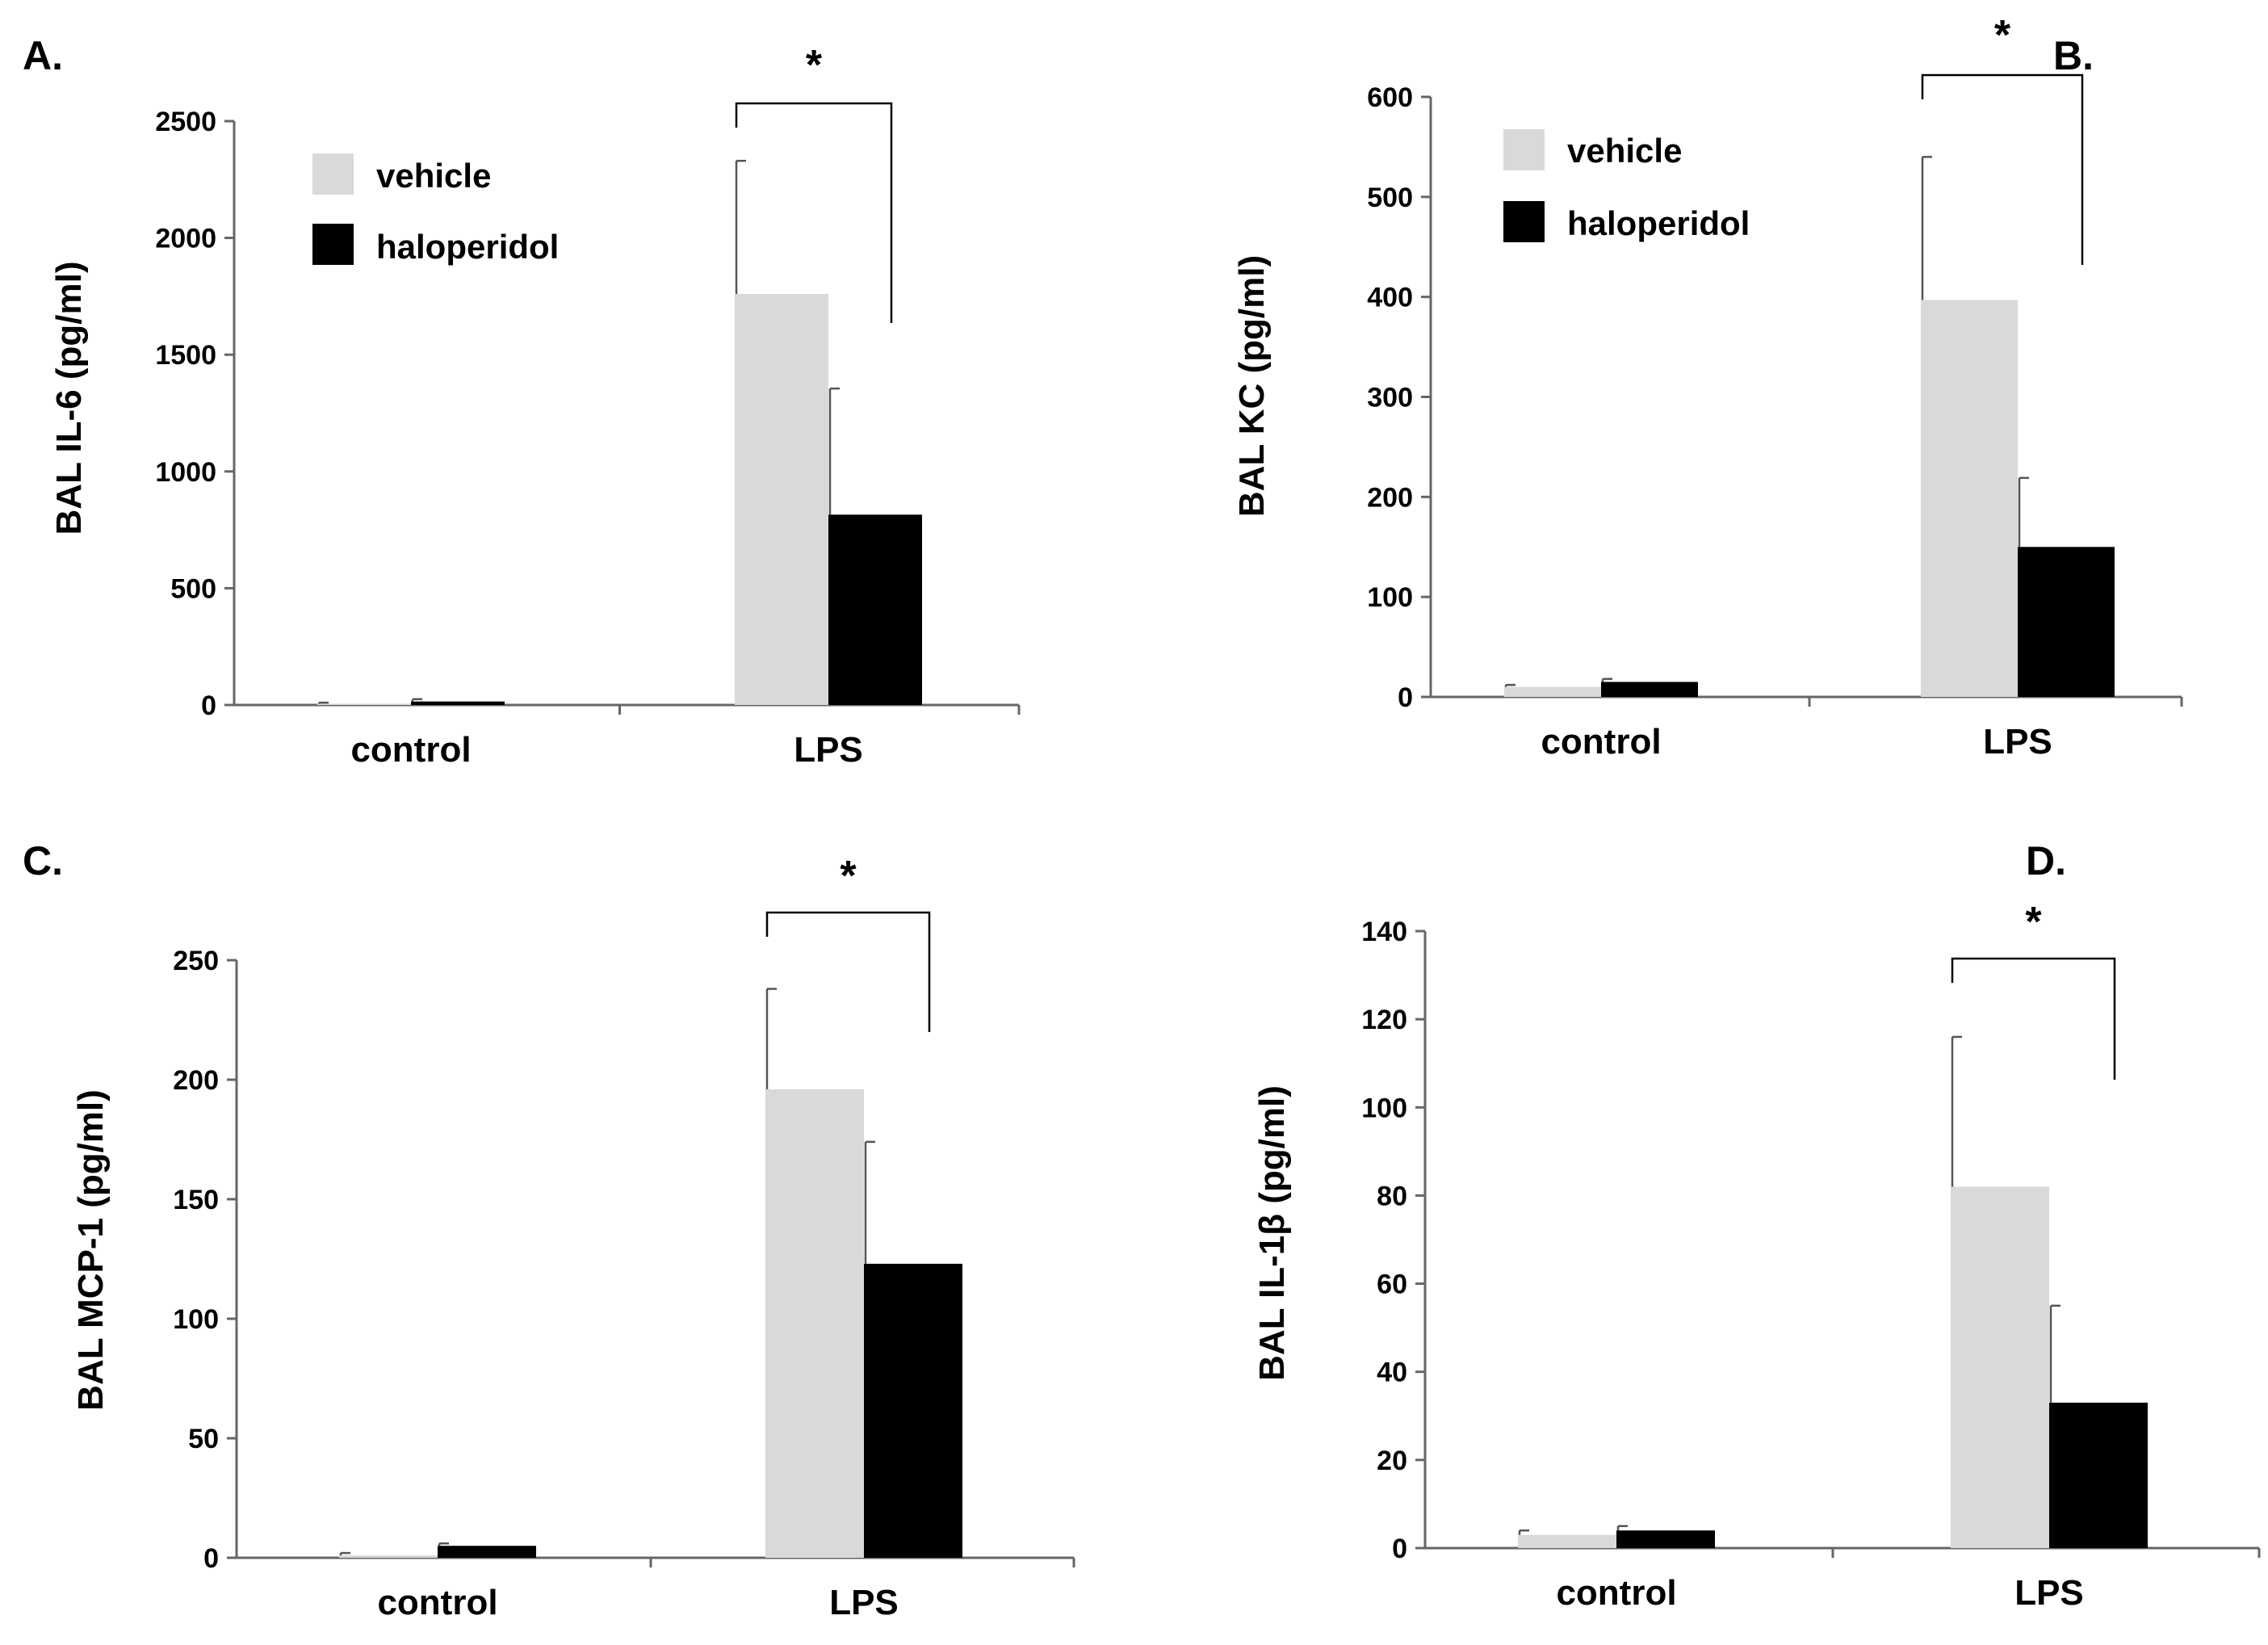 The width and height of the screenshot is (2268, 1645). I want to click on significance-star-d: *, so click(2033, 922).